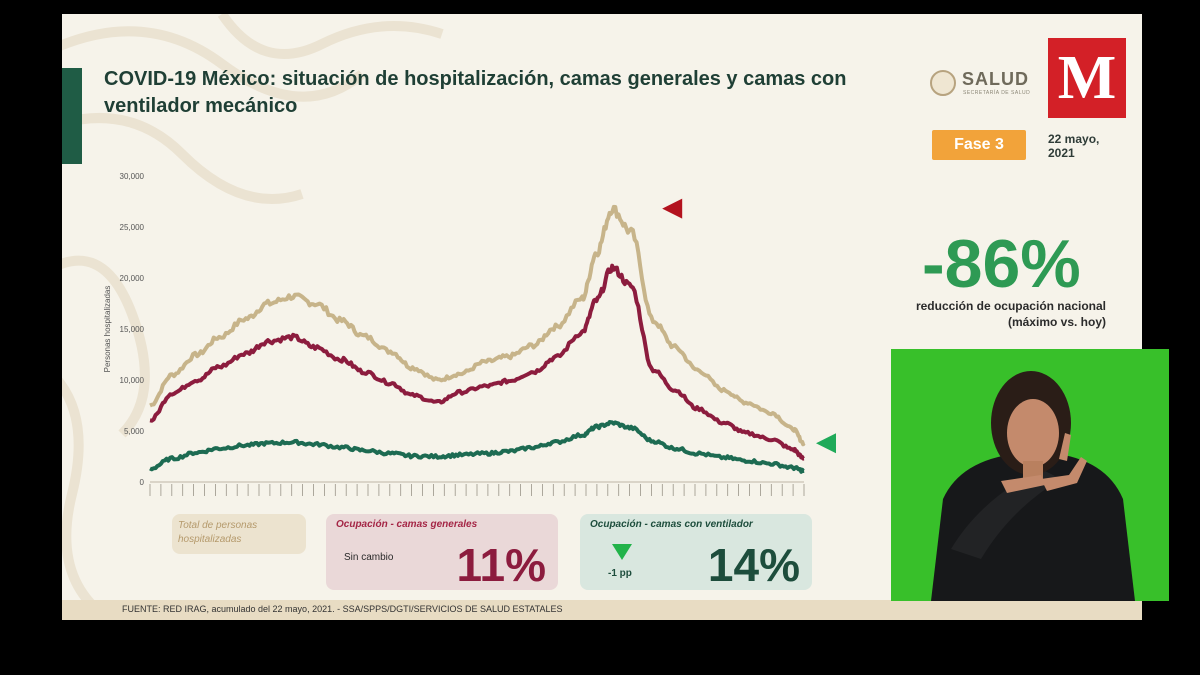 The image size is (1200, 675). What do you see at coordinates (501, 565) in the screenshot?
I see `generales-percentage: 11%` at bounding box center [501, 565].